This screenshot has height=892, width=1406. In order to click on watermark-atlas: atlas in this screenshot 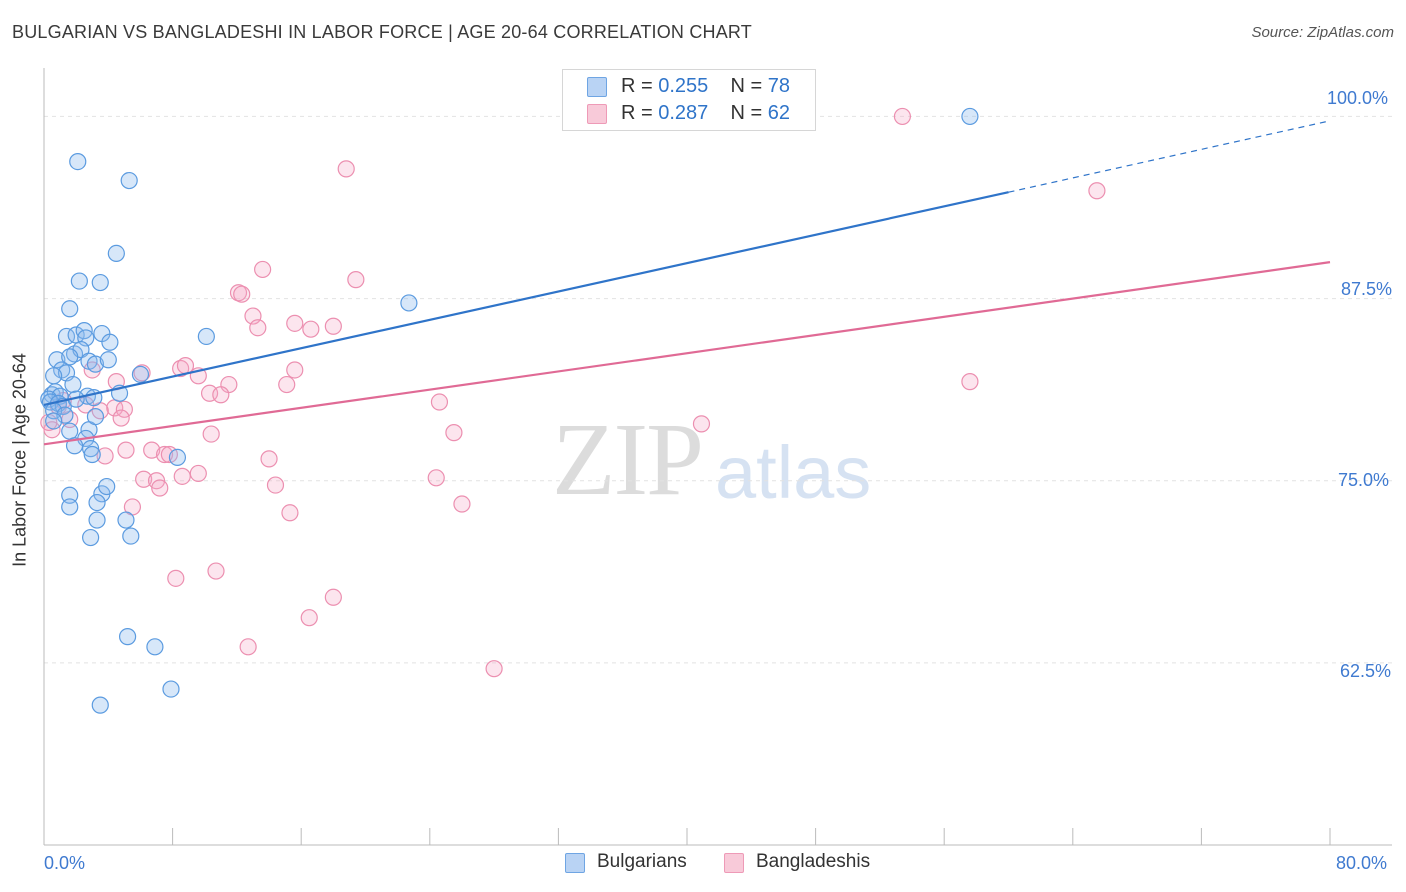, I will do `click(793, 472)`.